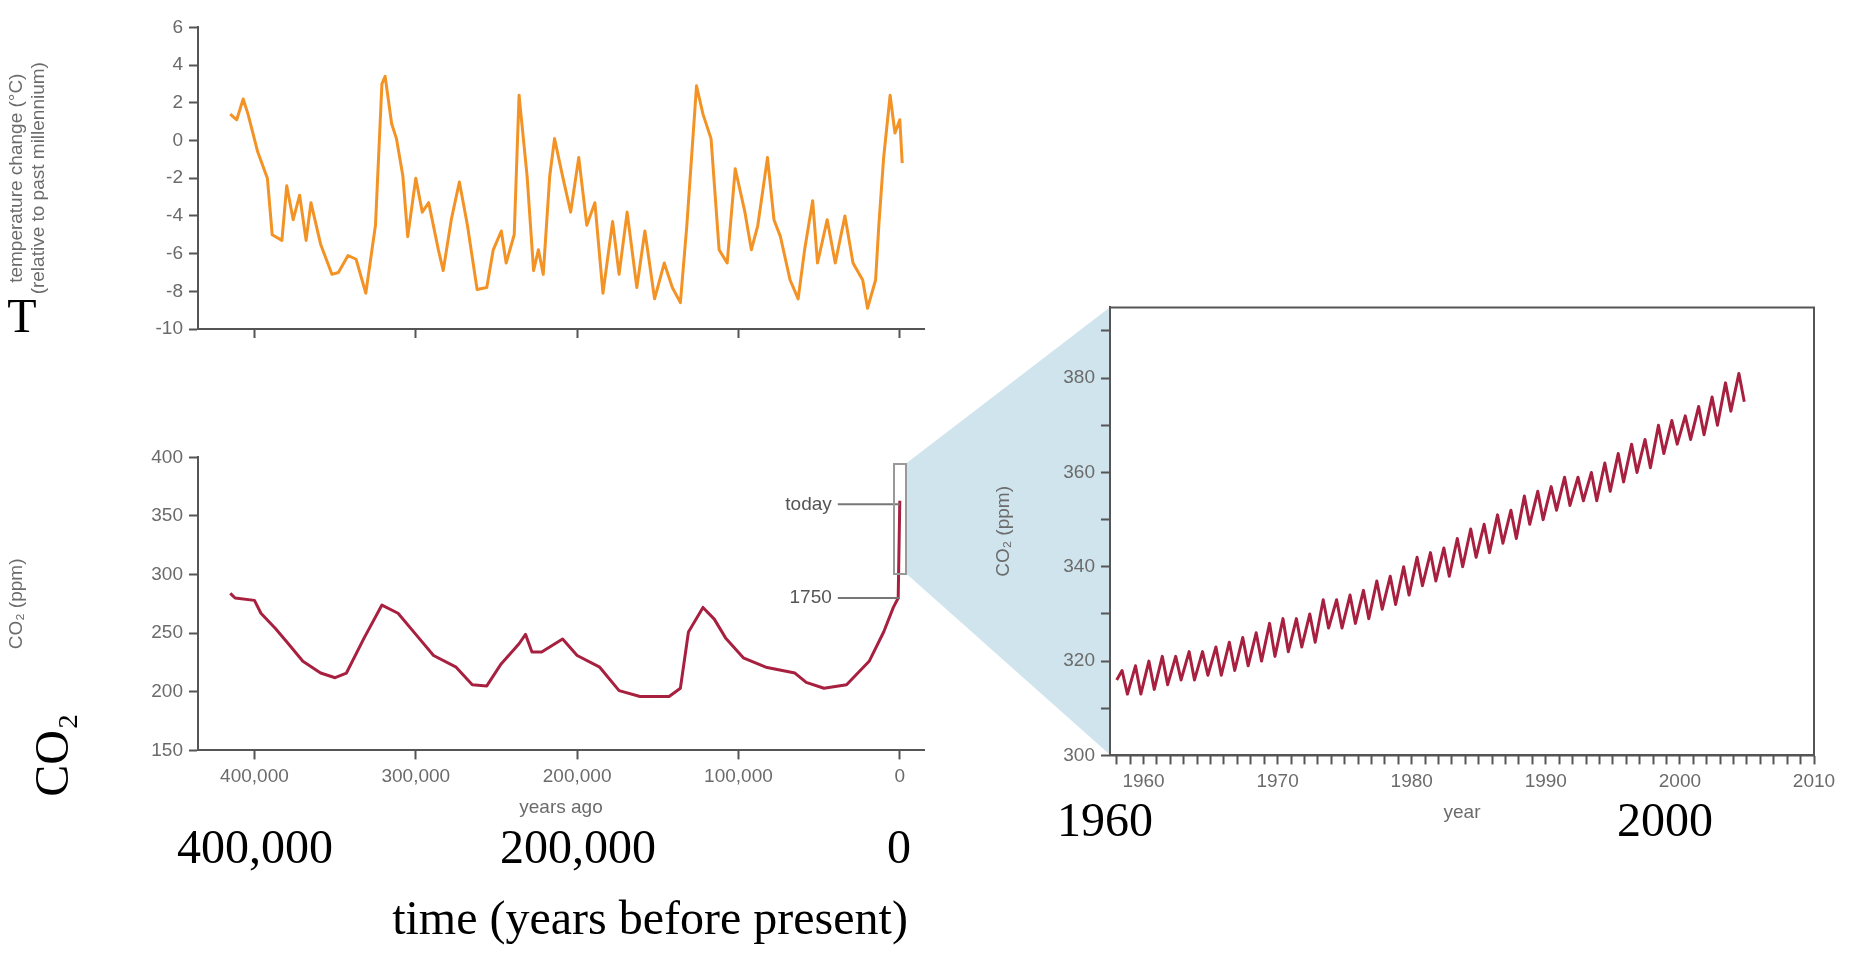 Image resolution: width=1858 pixels, height=966 pixels. Describe the element at coordinates (167, 691) in the screenshot. I see `y-tick-label: 200` at that location.